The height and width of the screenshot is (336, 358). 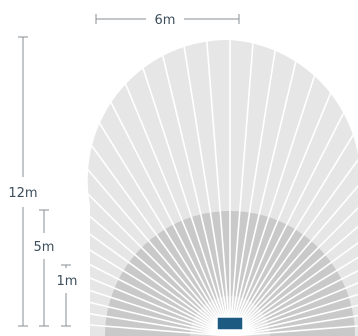 I want to click on motion-sensor-icon, so click(x=230, y=323).